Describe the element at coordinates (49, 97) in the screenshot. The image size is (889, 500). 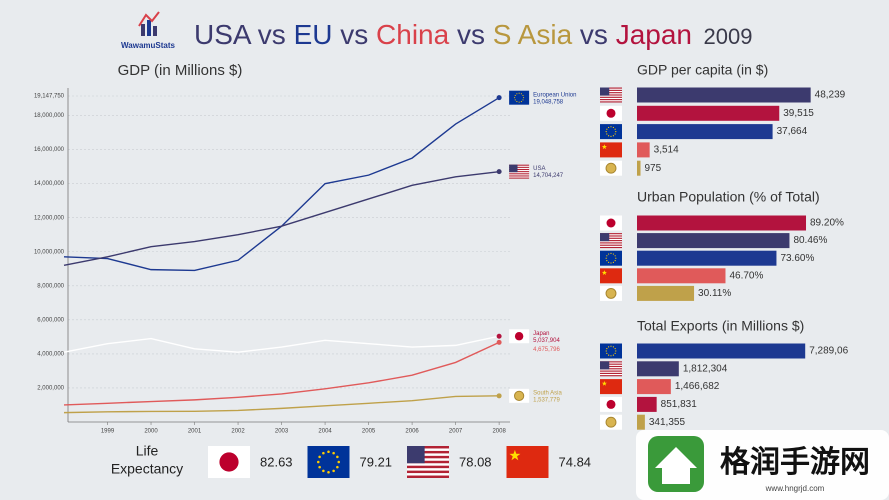
I see `y-tick-label: 19,147,750` at that location.